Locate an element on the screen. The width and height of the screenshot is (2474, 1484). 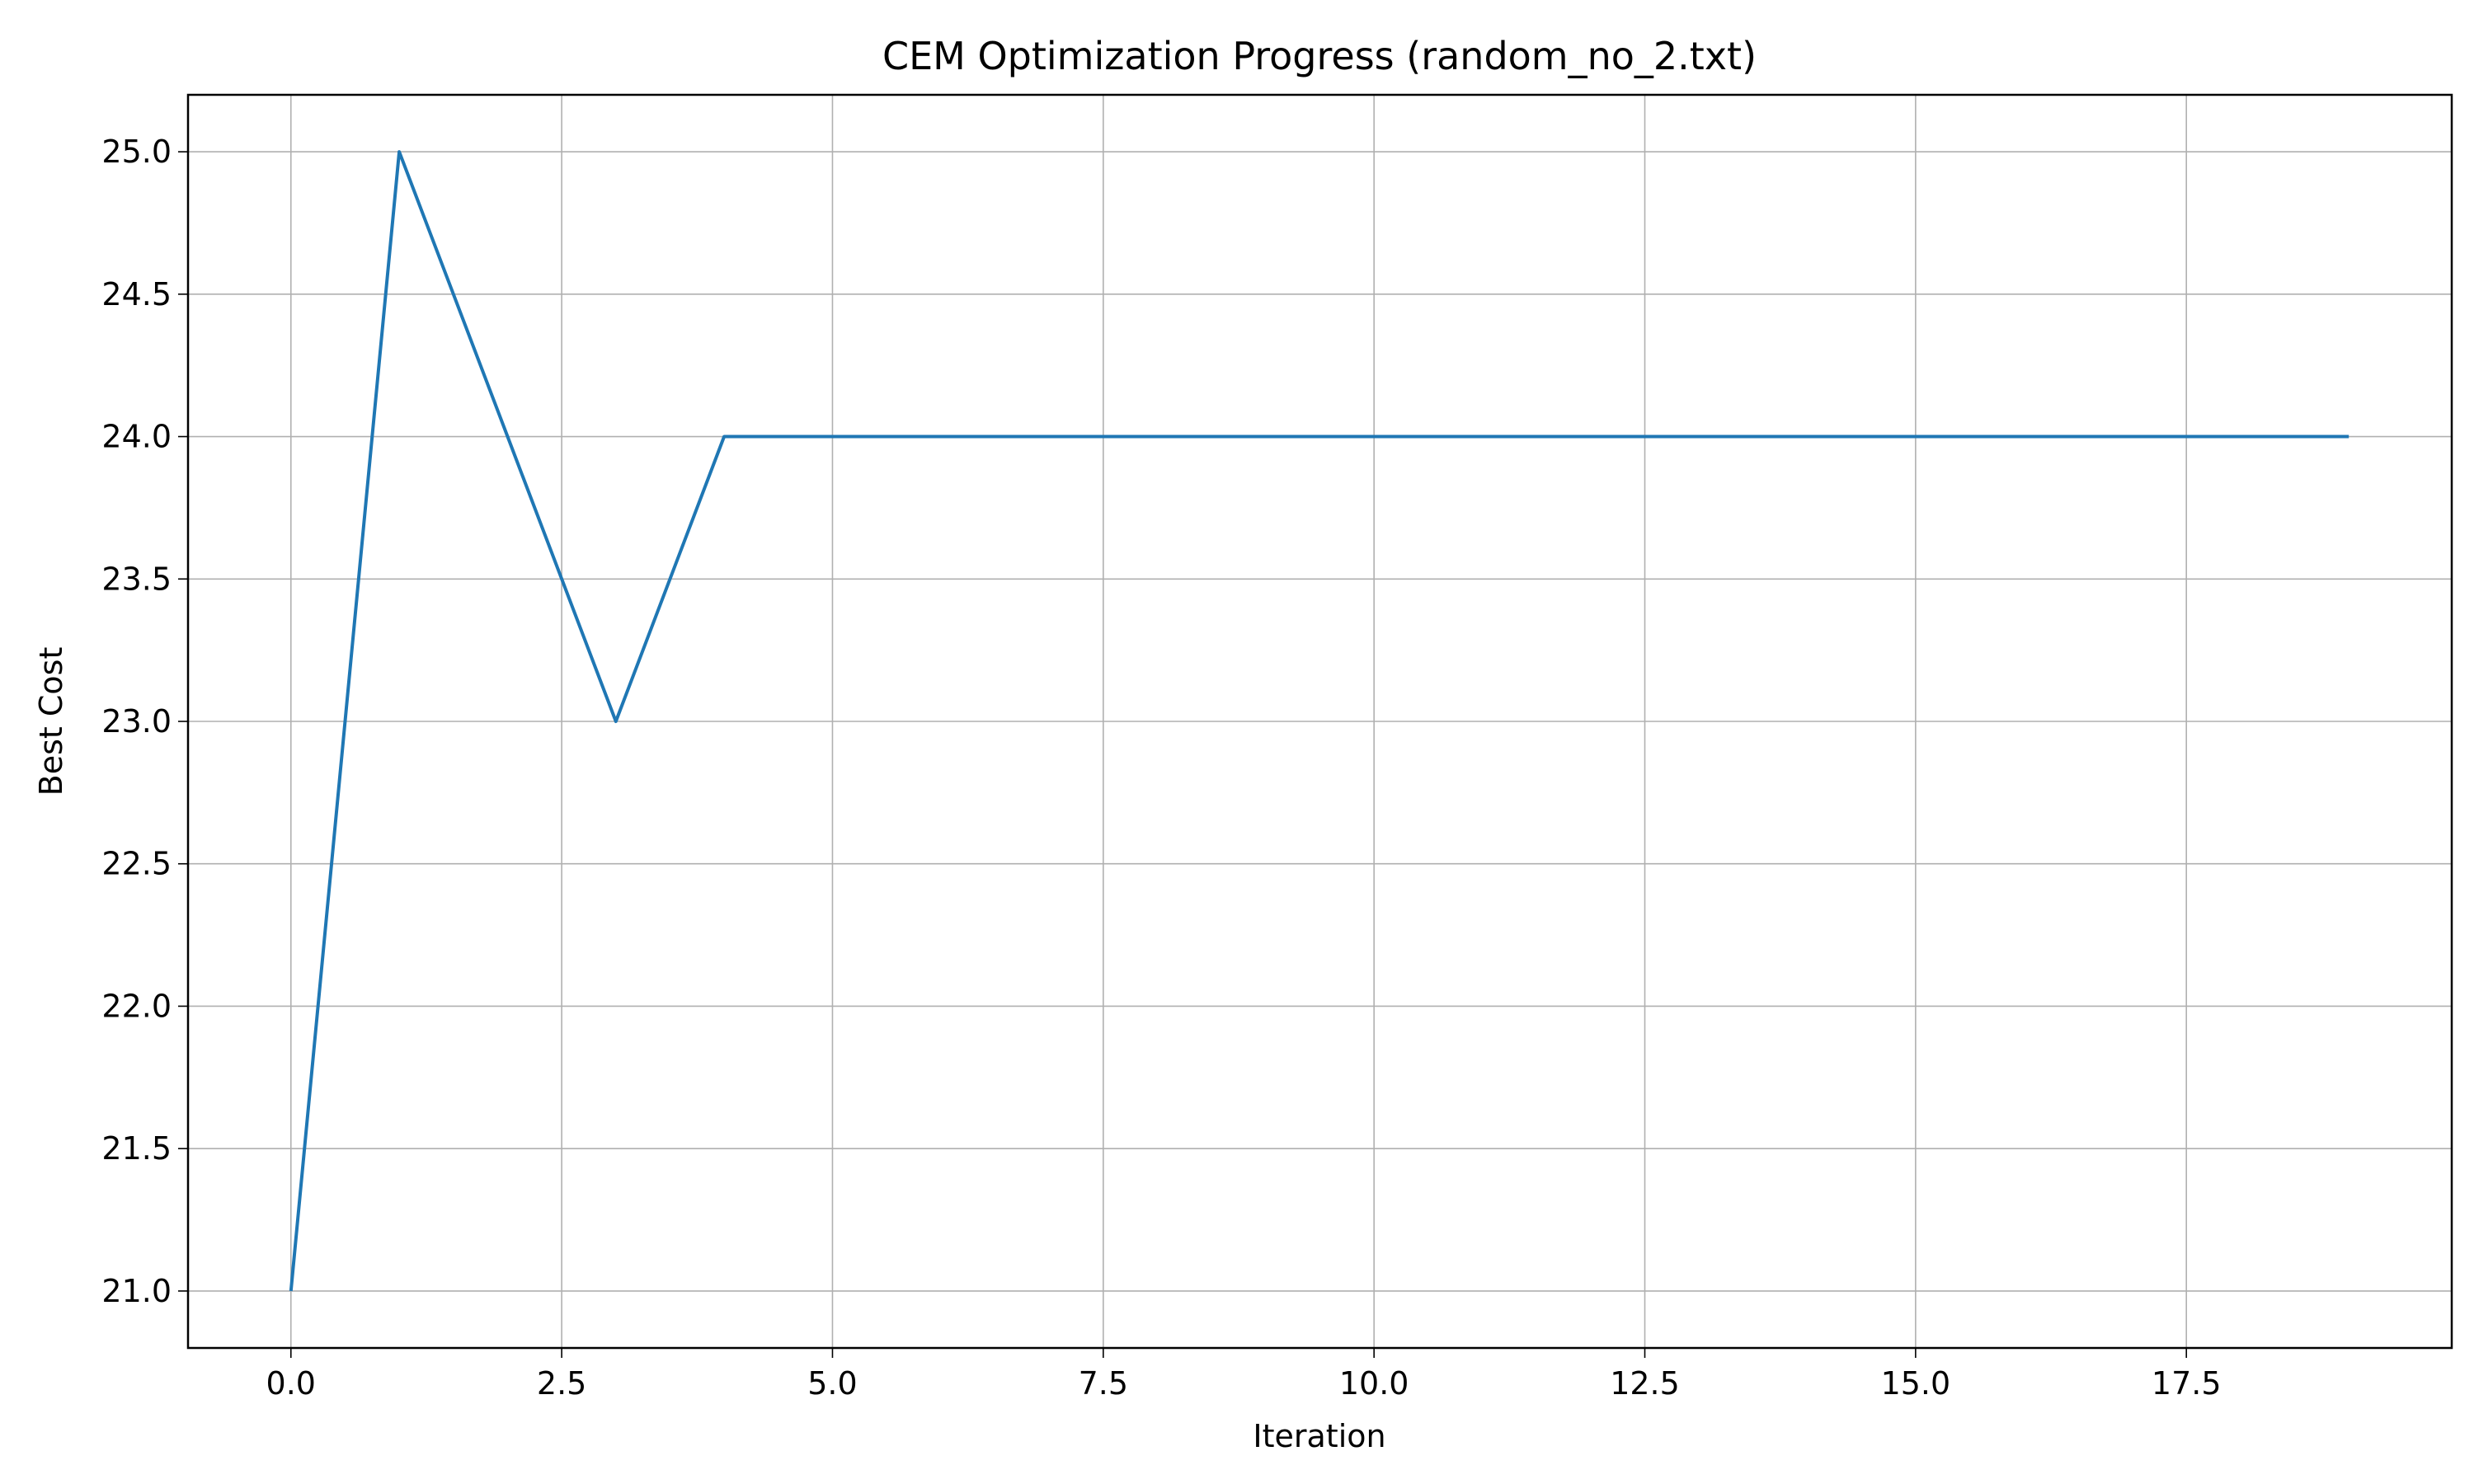
y-tick-label: 21.5 is located at coordinates (136, 1148).